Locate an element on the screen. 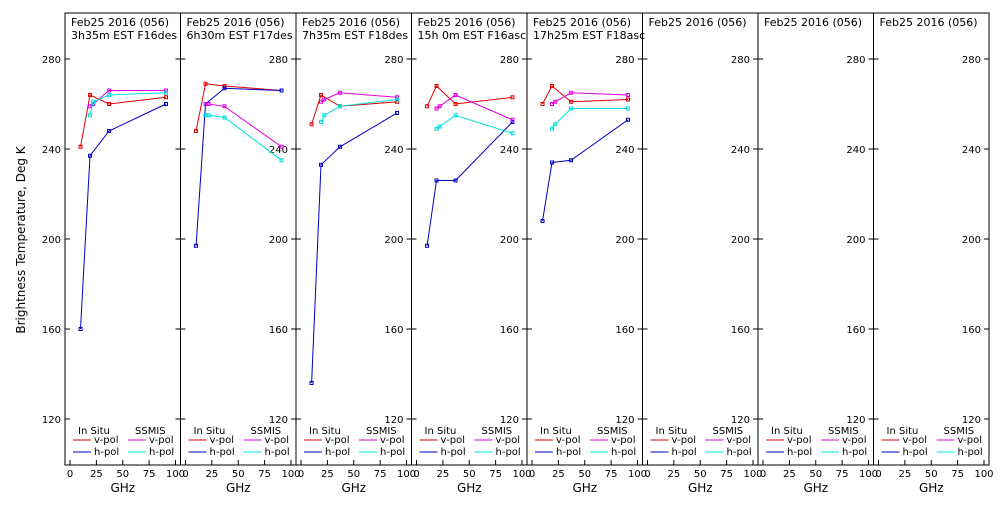  panel-frame is located at coordinates (122, 239).